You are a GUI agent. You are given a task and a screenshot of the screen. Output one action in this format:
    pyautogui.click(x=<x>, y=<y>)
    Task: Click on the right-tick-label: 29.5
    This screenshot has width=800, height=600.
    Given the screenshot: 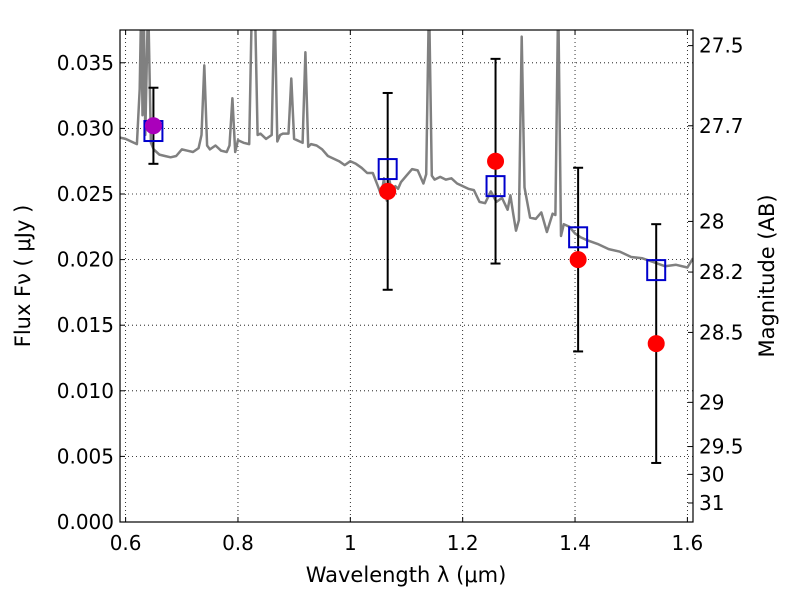 What is the action you would take?
    pyautogui.click(x=721, y=447)
    